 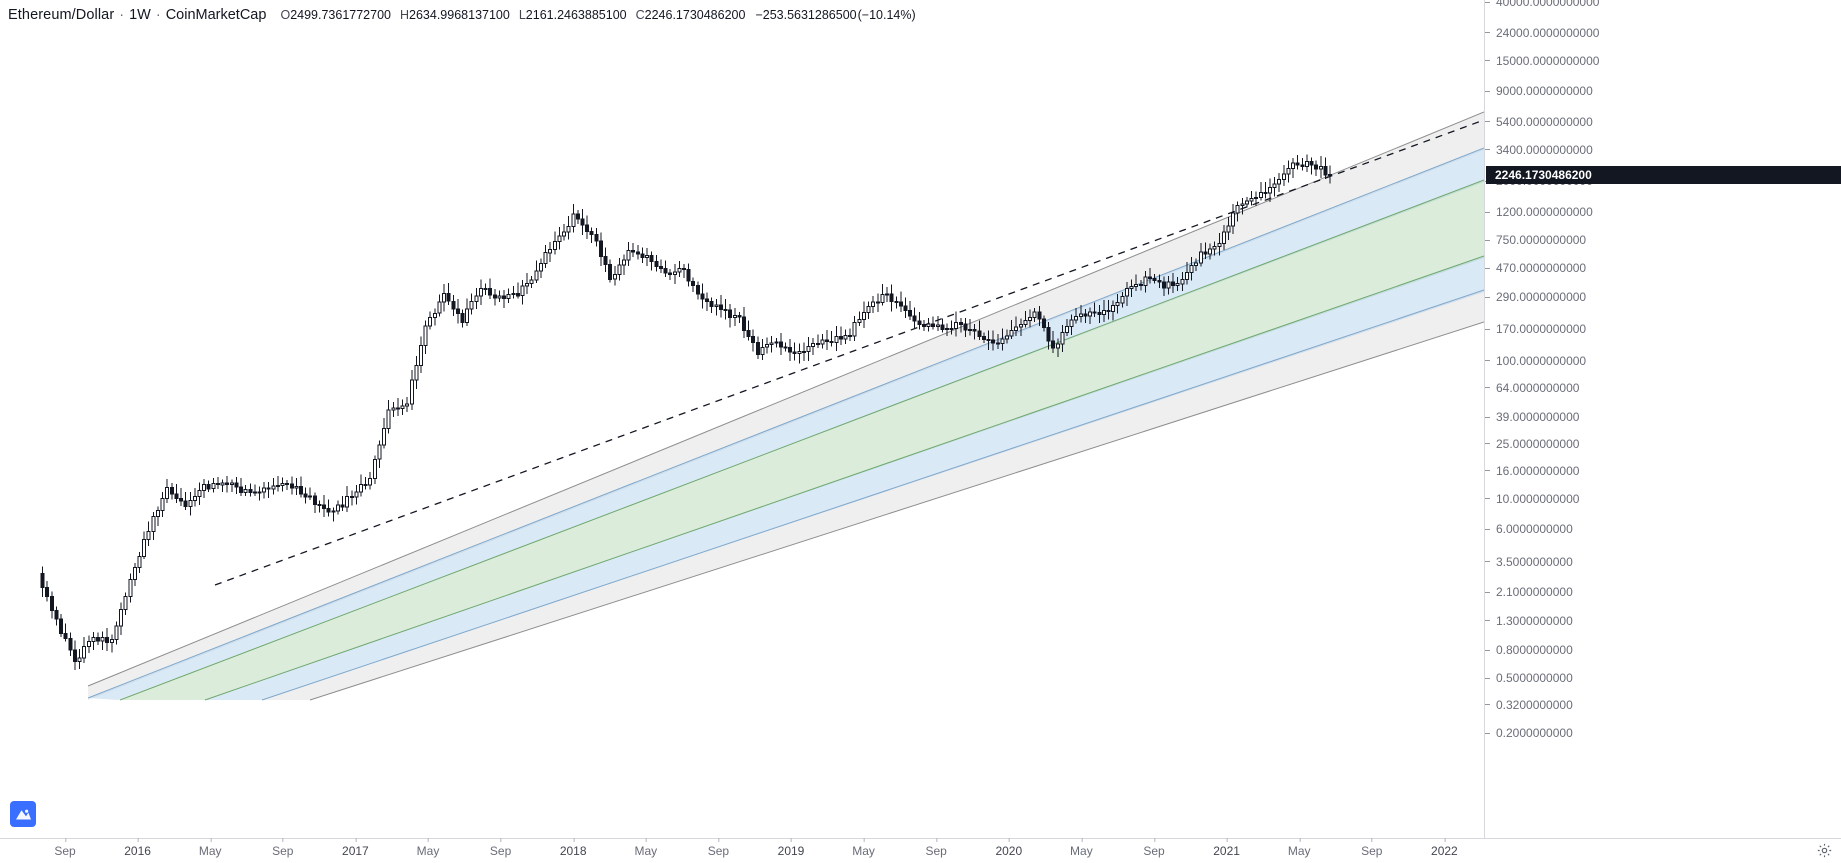 I want to click on time-tick: 2020, so click(x=1008, y=850).